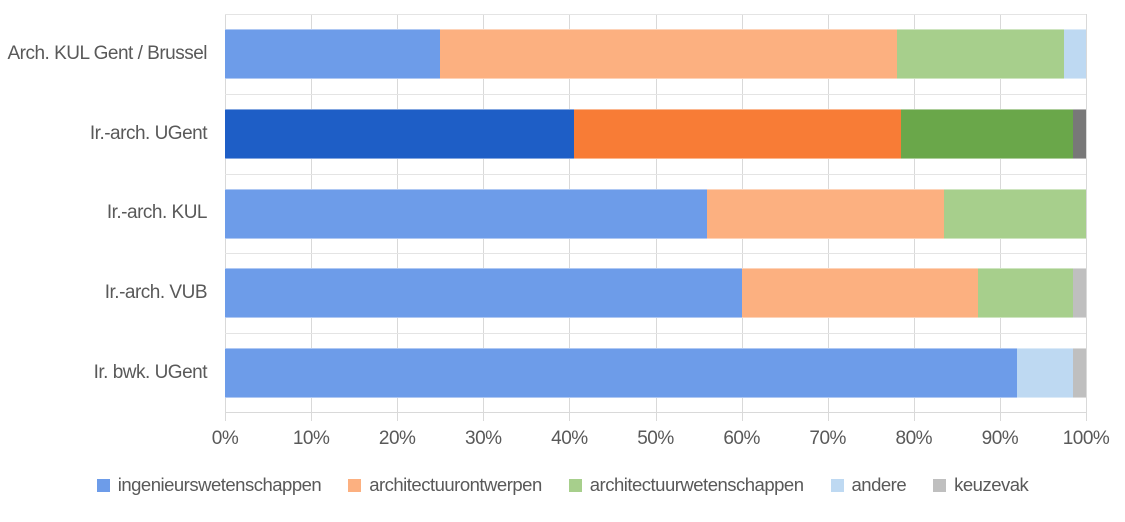 This screenshot has height=522, width=1125. I want to click on legend-label: andere, so click(879, 484).